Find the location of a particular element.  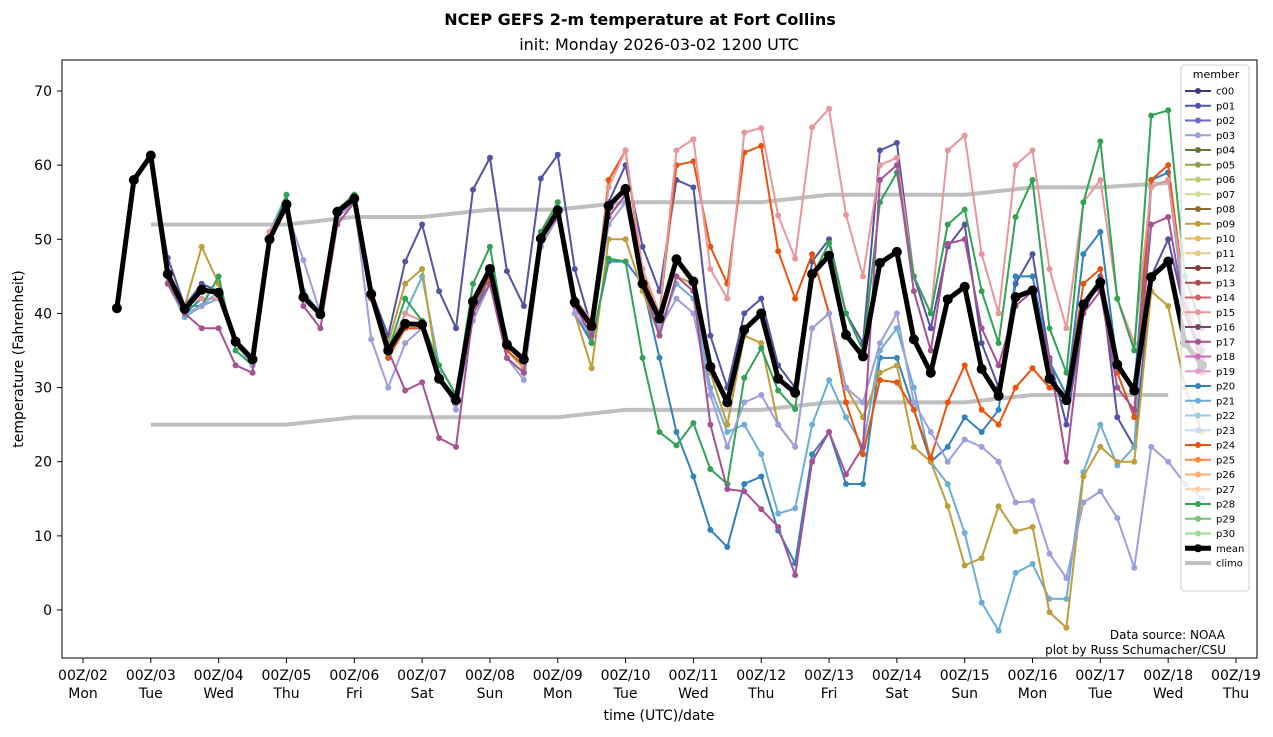

legend-item-p14: p14 is located at coordinates (1210, 298).